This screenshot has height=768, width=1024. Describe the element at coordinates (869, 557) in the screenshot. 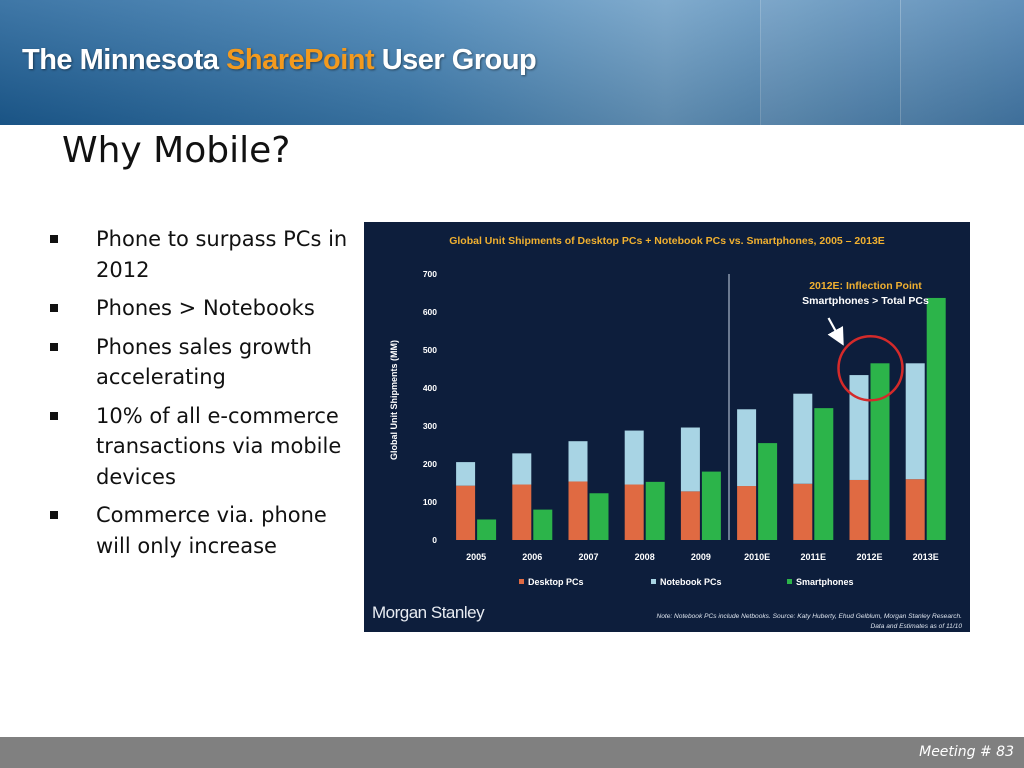

I see `x-tick-label: 2012E` at that location.